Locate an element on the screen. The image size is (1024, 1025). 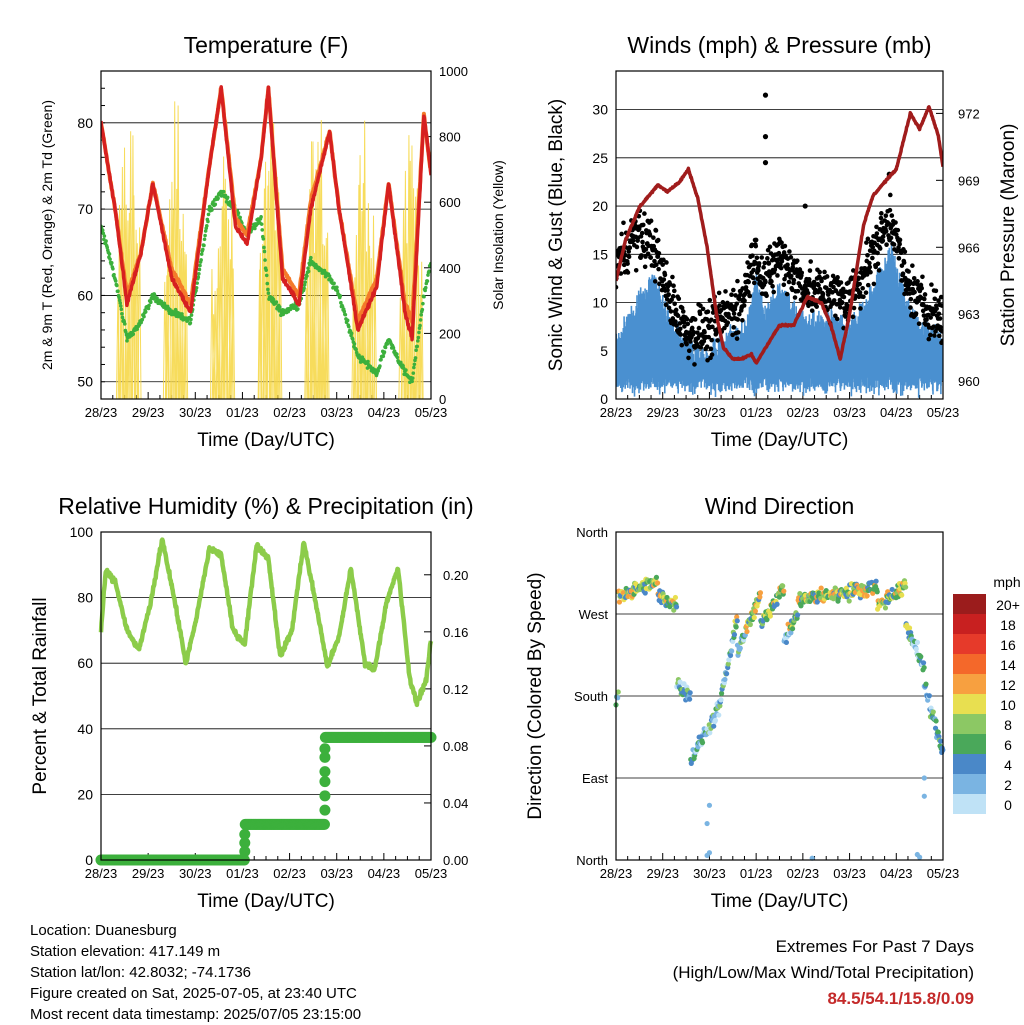
y-tick-label: 25 is located at coordinates (600, 158).